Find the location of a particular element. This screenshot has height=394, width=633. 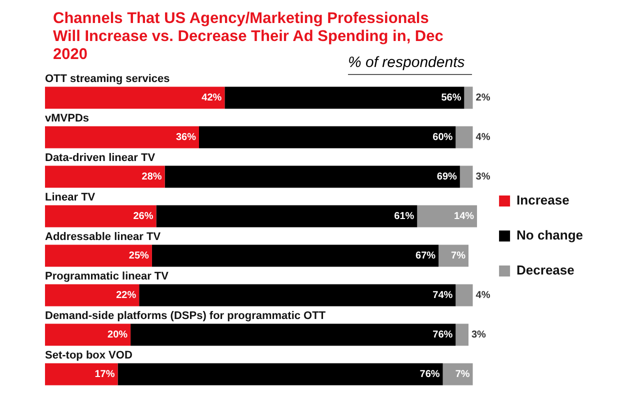

y-tick-label: OTT streaming services is located at coordinates (107, 79).